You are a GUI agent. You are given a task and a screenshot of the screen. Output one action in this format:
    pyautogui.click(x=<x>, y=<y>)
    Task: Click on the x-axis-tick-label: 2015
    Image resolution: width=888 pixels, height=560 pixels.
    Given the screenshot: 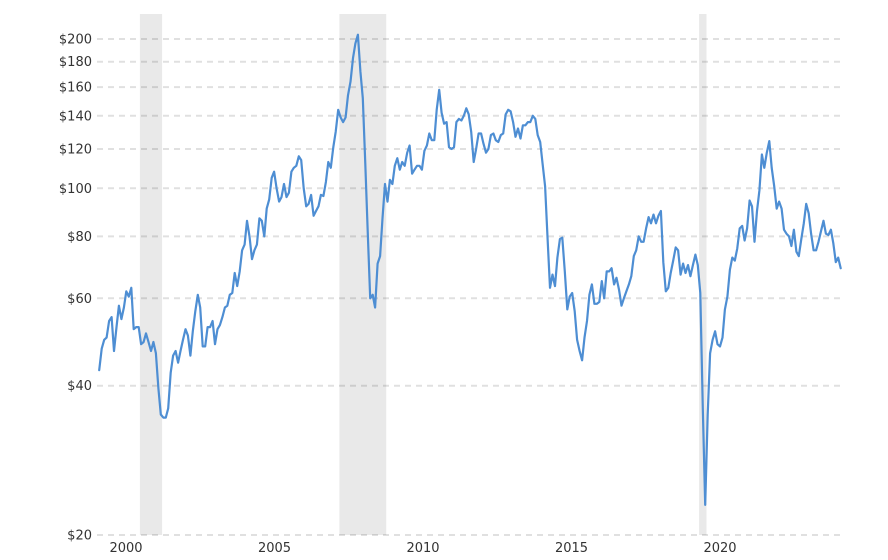 What is the action you would take?
    pyautogui.click(x=571, y=548)
    